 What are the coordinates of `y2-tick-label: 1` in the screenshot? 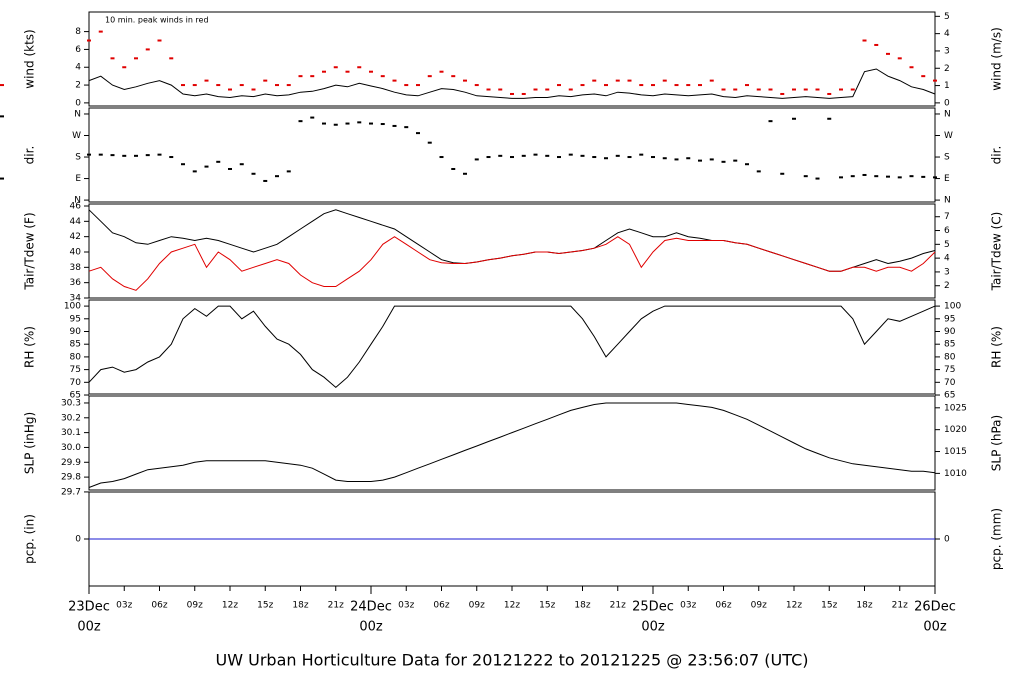 It's located at (947, 86).